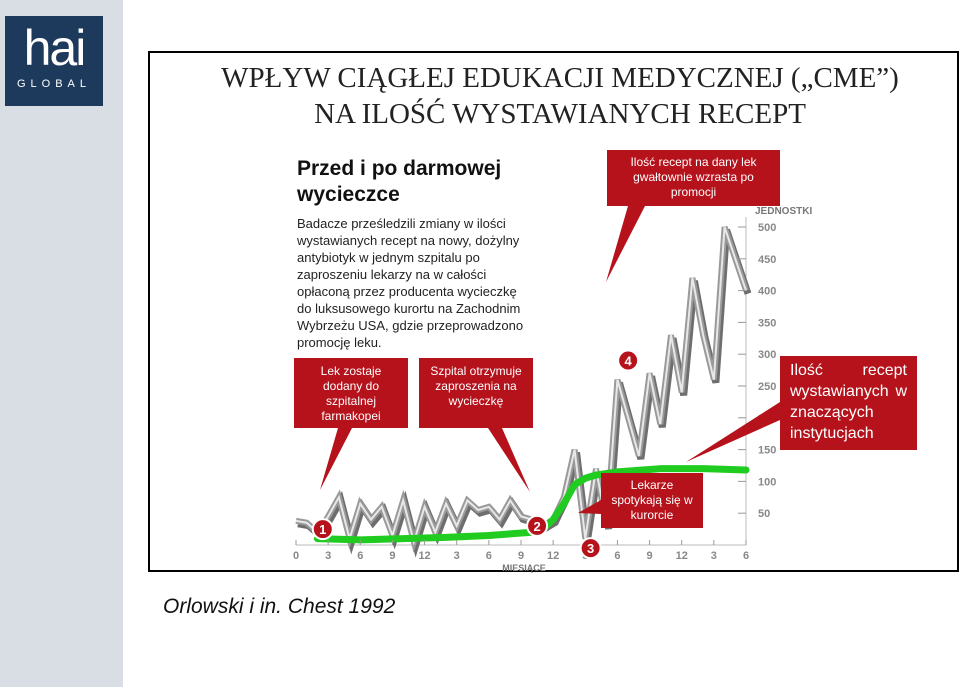  Describe the element at coordinates (61, 343) in the screenshot. I see `left-strip` at that location.